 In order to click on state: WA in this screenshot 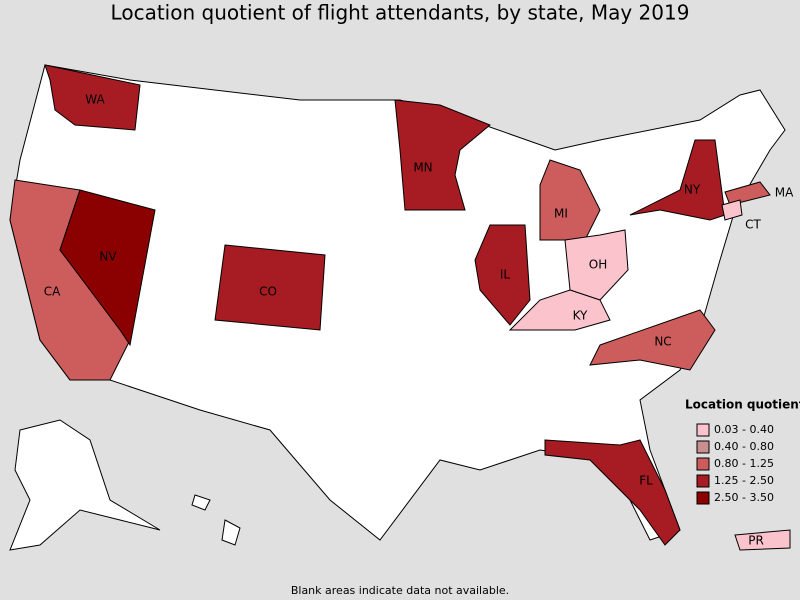, I will do `click(92, 97)`.